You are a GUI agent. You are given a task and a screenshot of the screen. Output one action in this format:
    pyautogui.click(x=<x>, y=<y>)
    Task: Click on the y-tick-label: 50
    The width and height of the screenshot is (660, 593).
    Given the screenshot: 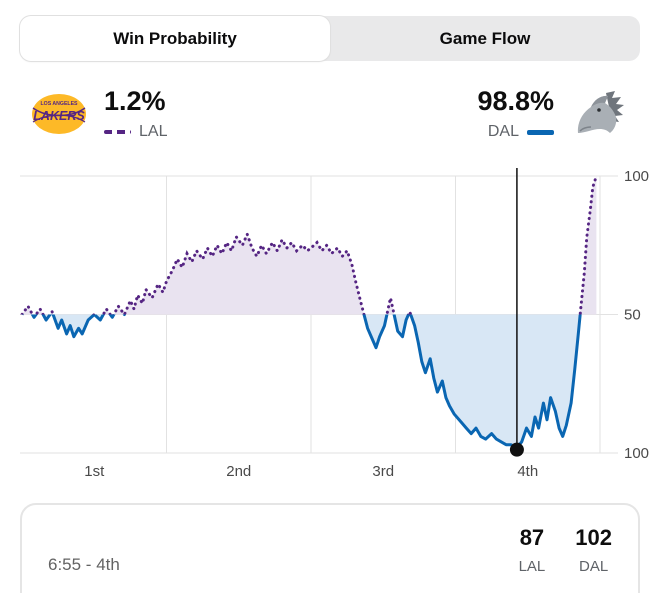 What is the action you would take?
    pyautogui.click(x=632, y=315)
    